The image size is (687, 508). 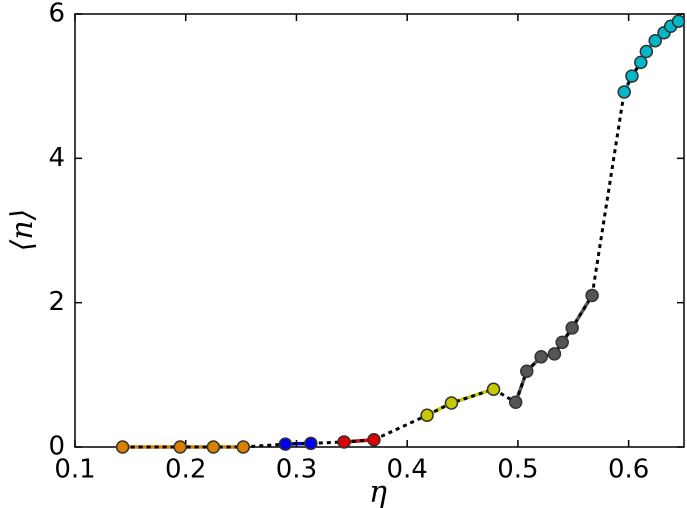 What do you see at coordinates (74, 470) in the screenshot?
I see `x-tick-label: 0.1` at bounding box center [74, 470].